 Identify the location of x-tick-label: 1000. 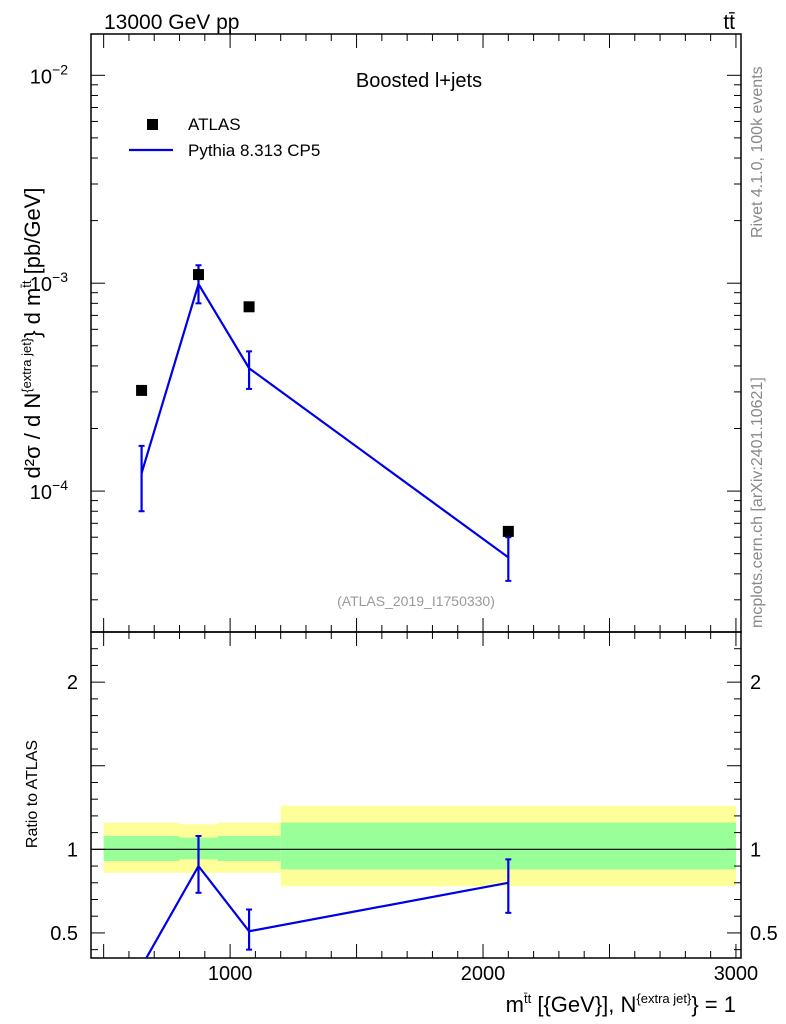
(230, 974).